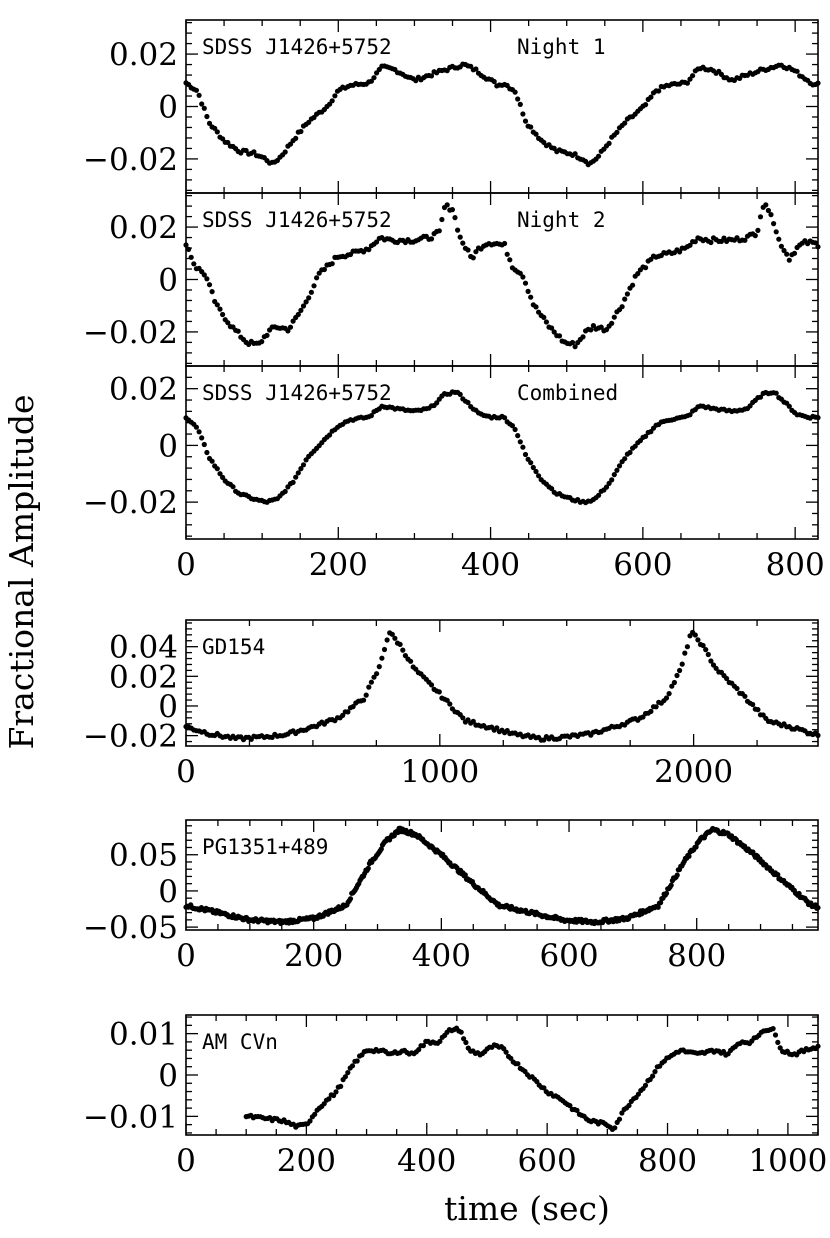 Image resolution: width=830 pixels, height=1238 pixels. Describe the element at coordinates (130, 928) in the screenshot. I see `y-tick-label: −0.05` at that location.